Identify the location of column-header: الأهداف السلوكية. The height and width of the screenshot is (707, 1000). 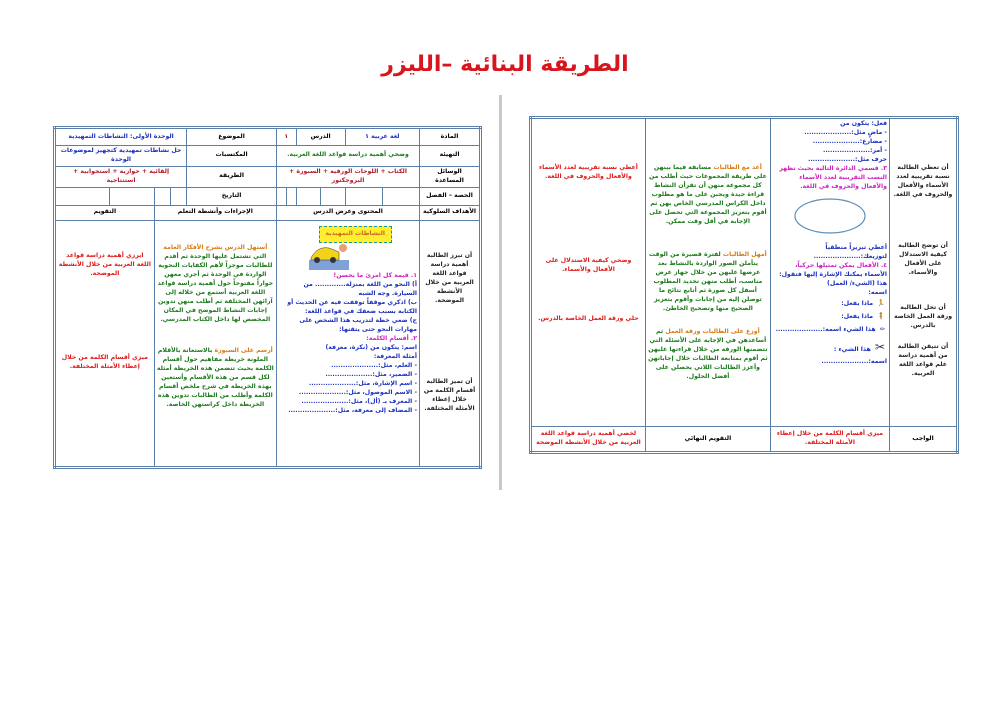
(450, 212).